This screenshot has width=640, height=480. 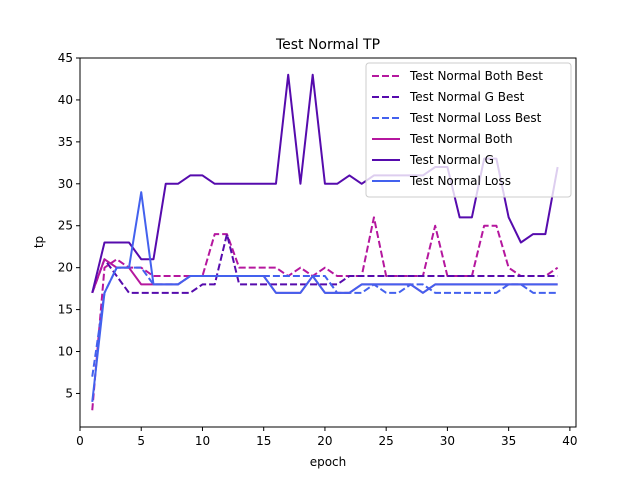 I want to click on legend-label: Test Normal Both Best, so click(x=476, y=76).